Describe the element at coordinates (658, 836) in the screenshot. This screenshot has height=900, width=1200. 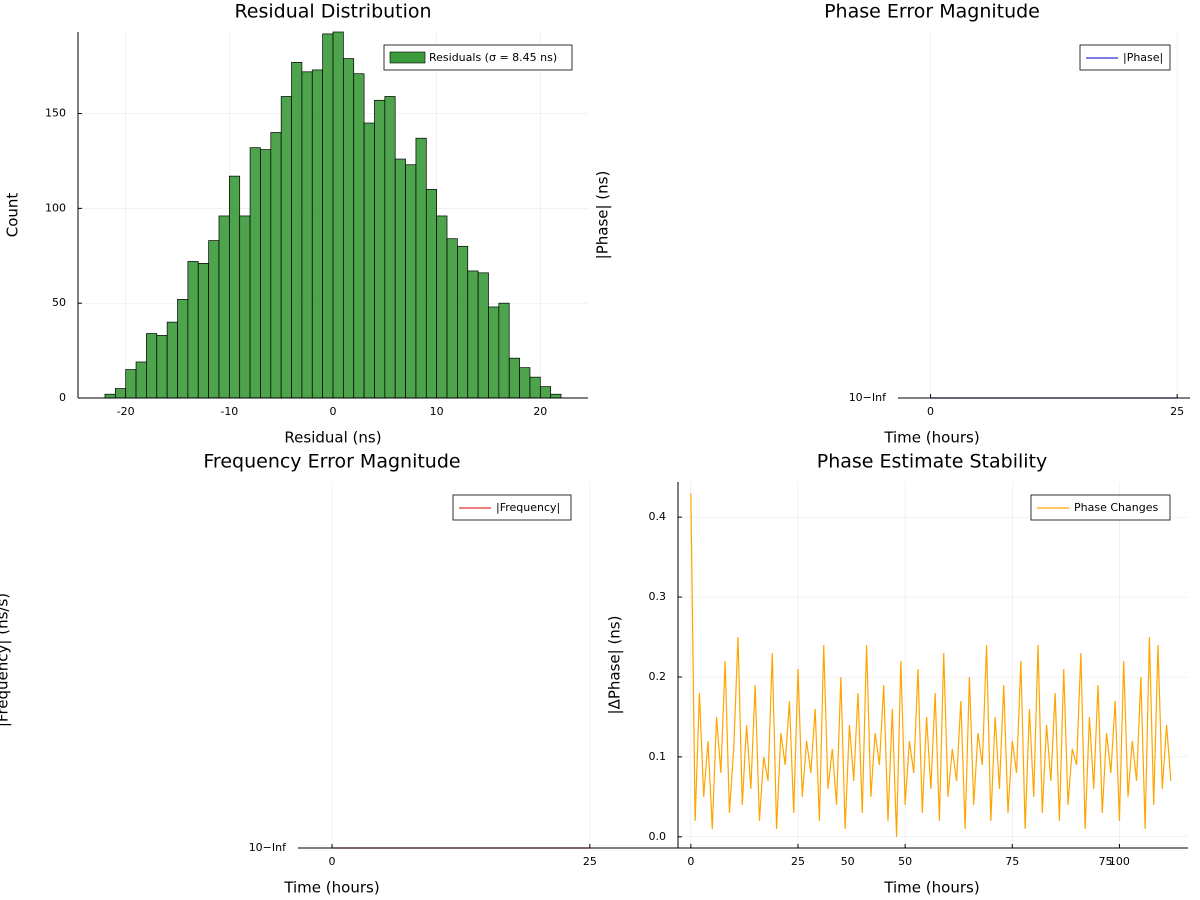
I see `y-tick-label: 0.0` at that location.